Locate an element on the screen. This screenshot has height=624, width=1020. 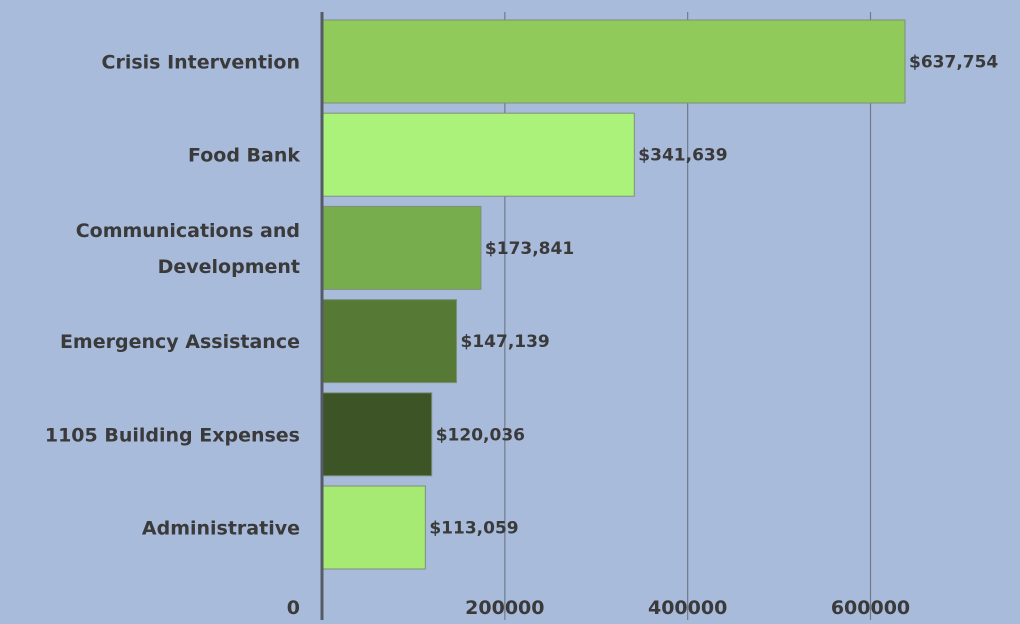
category-label-5: Administrative is located at coordinates (221, 529).